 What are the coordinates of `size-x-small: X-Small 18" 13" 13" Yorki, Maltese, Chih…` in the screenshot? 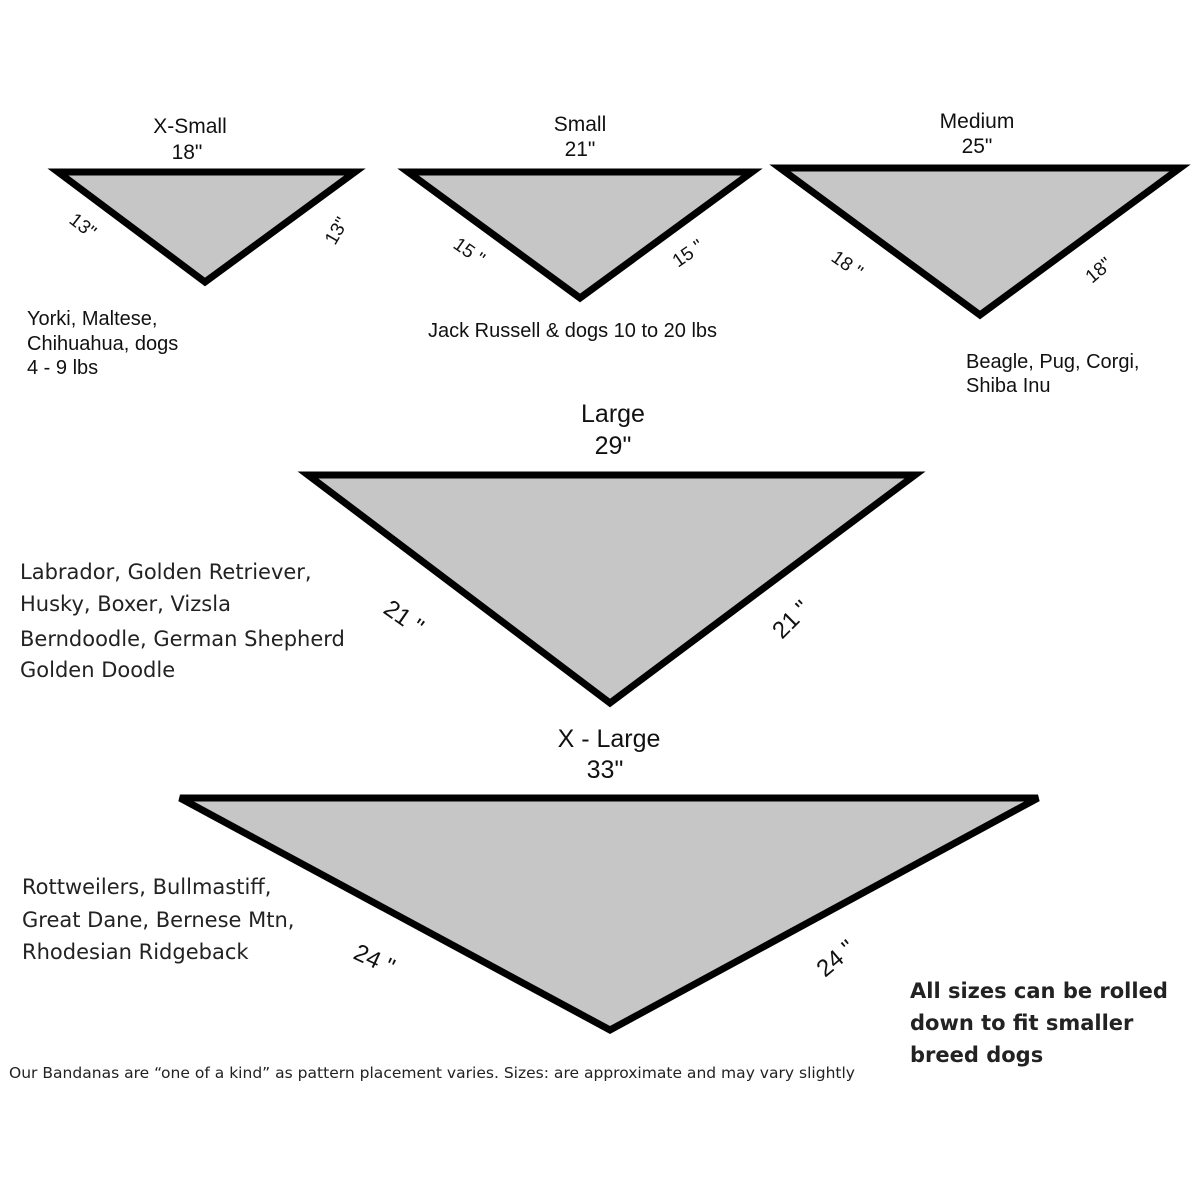 It's located at (196, 247).